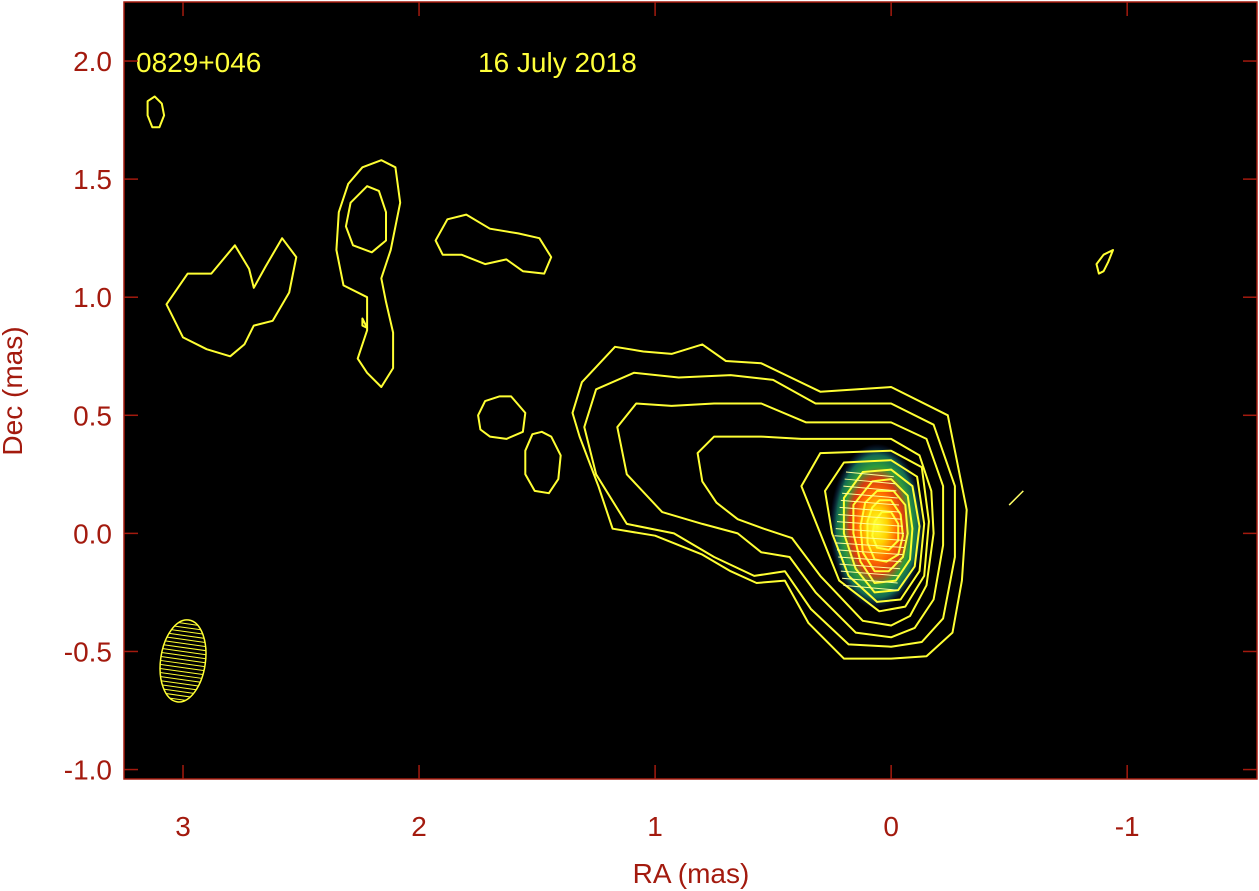 This screenshot has width=1259, height=891. Describe the element at coordinates (891, 826) in the screenshot. I see `x-tick-label: 0` at that location.